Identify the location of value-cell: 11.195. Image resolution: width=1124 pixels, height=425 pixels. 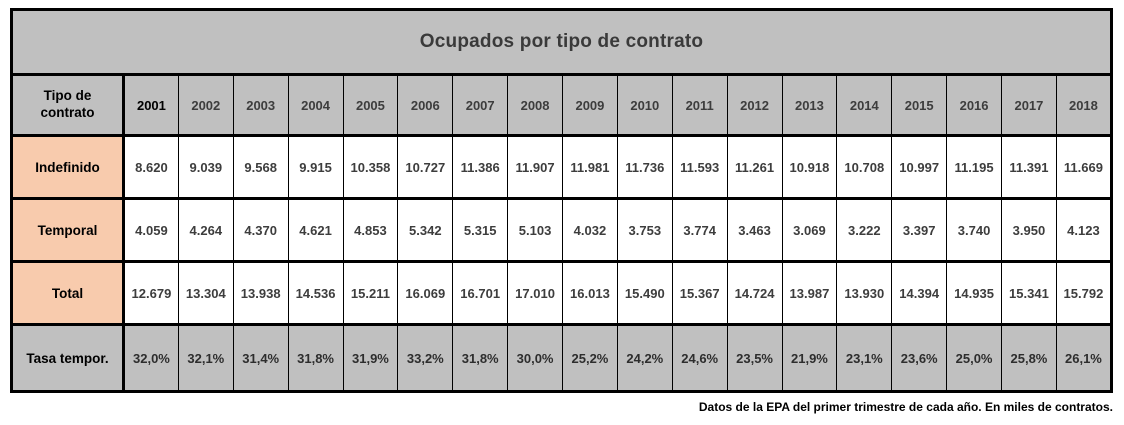
(974, 167).